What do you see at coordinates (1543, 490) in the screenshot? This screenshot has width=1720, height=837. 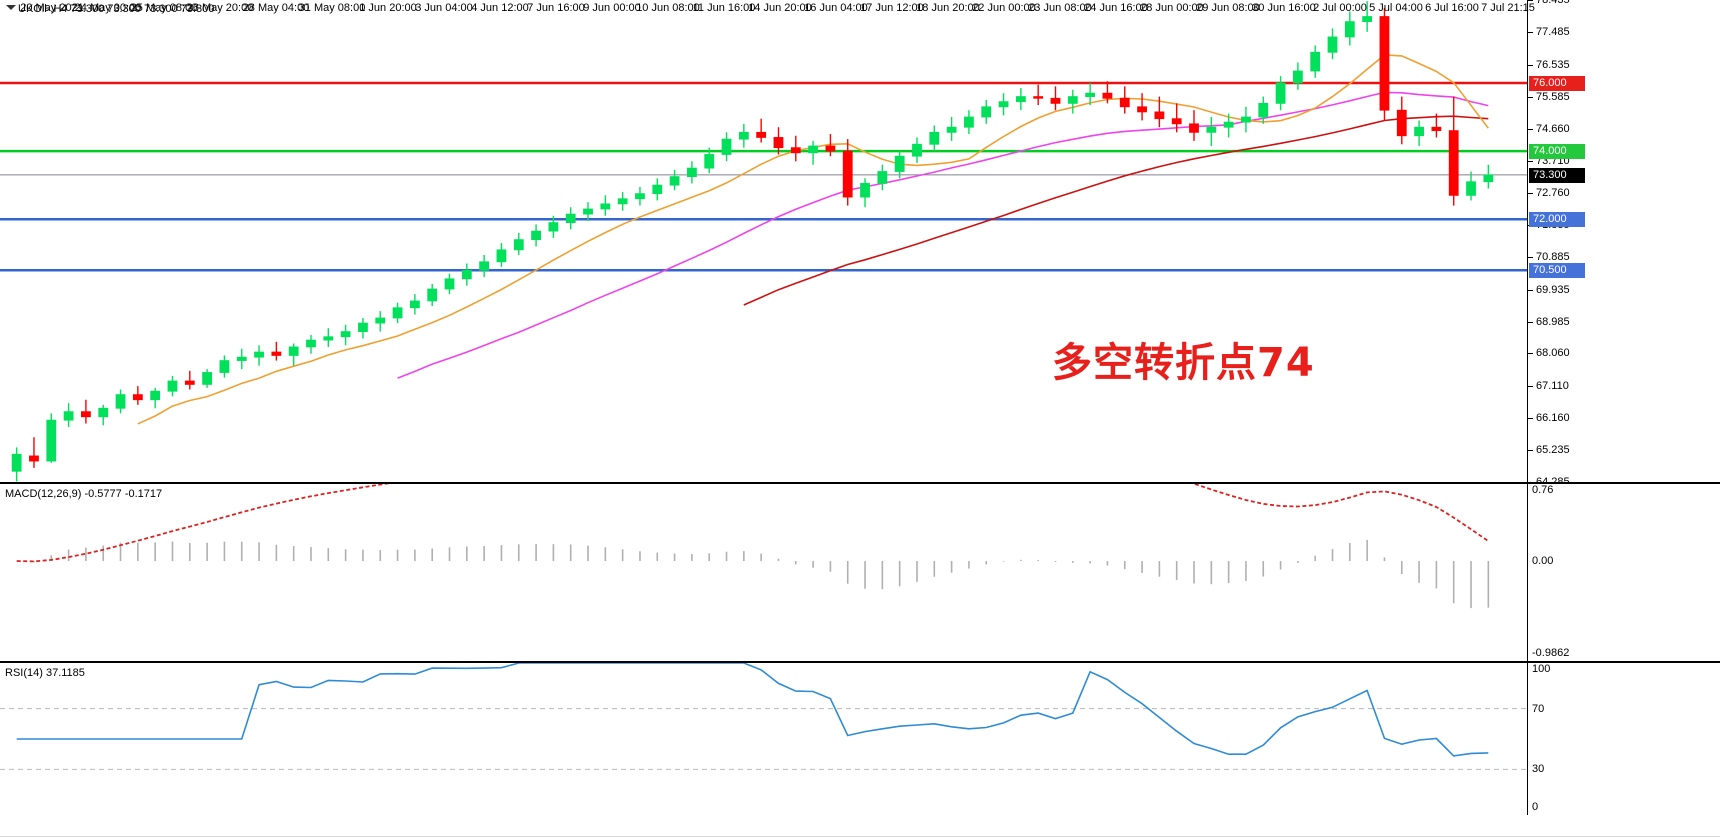 I see `macd-tick: 0.76` at bounding box center [1543, 490].